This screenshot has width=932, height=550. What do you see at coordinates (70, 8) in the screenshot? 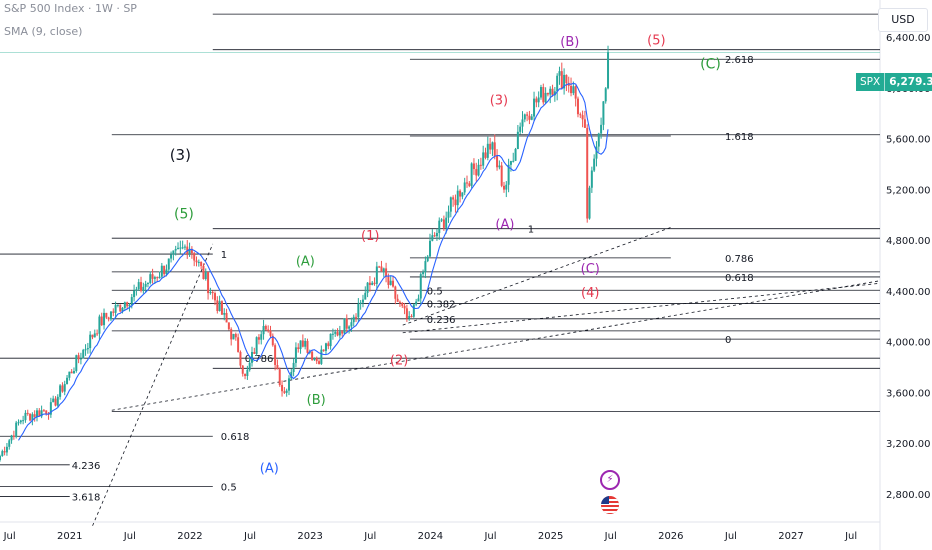
I see `symbol-header: S&P 500 Index · 1W · SP` at bounding box center [70, 8].